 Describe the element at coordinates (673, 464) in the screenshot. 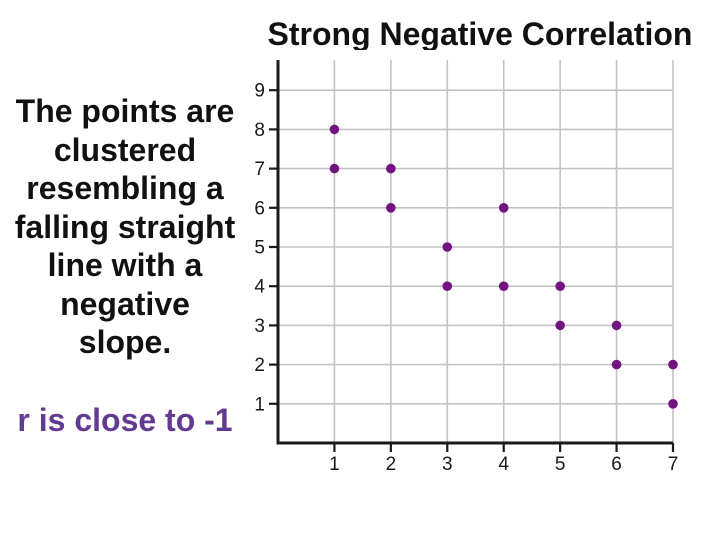

I see `x-tick-label: 7` at that location.